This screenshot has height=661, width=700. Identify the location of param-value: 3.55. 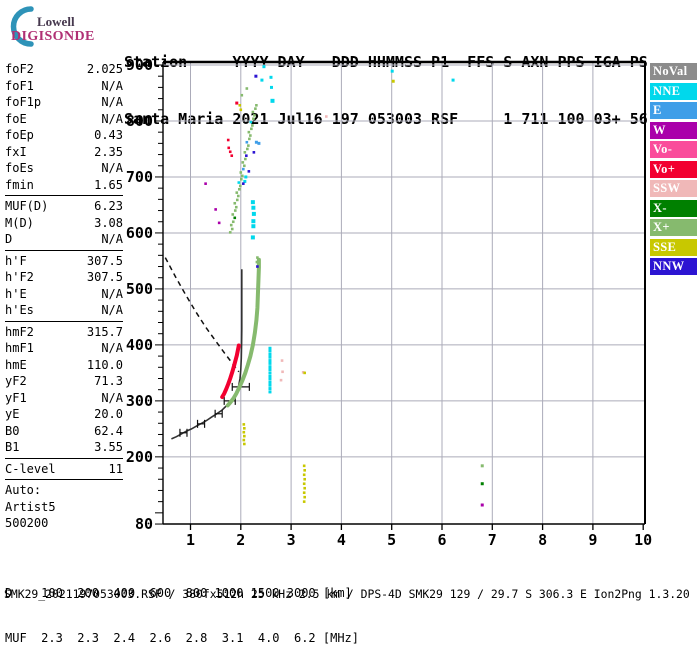
(108, 447).